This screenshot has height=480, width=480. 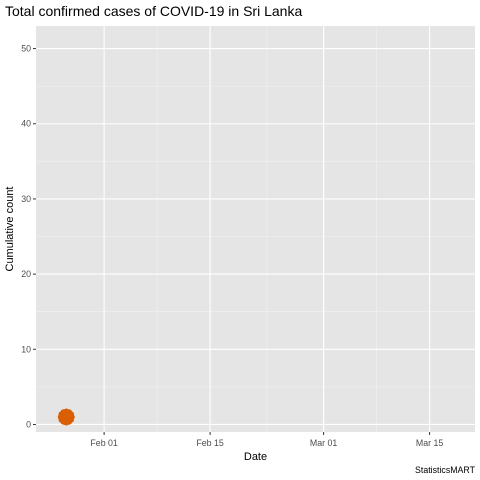 What do you see at coordinates (26, 199) in the screenshot?
I see `y-tick-label: 30` at bounding box center [26, 199].